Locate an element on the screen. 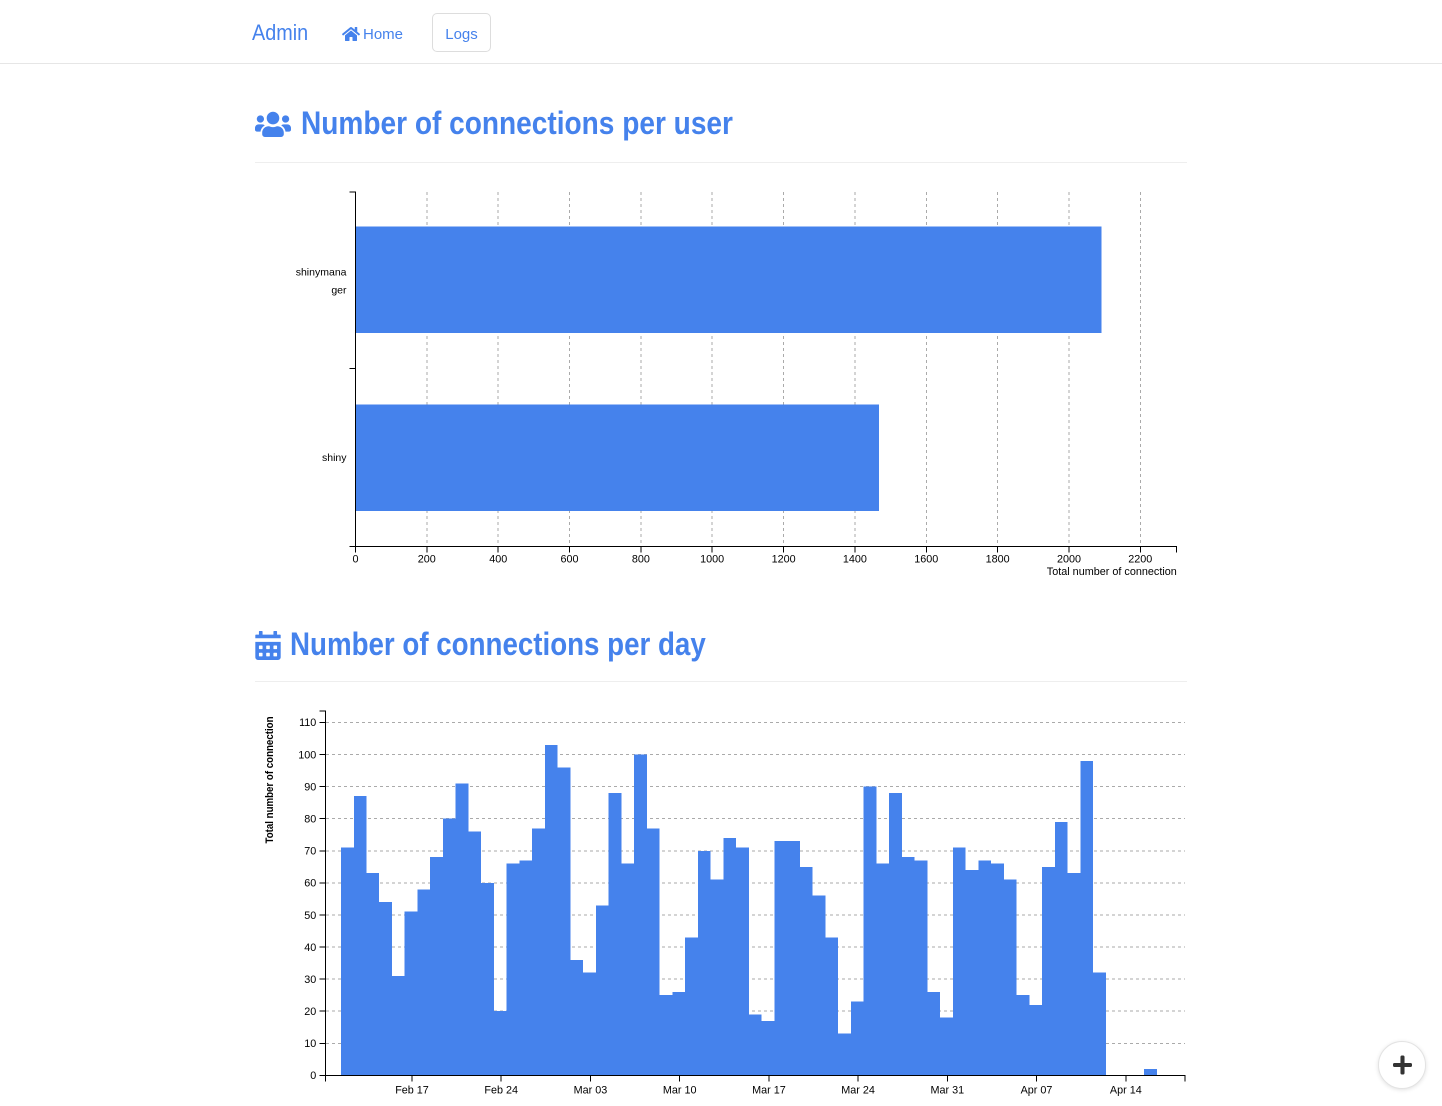  svg-text: shinymana is located at coordinates (321, 273).